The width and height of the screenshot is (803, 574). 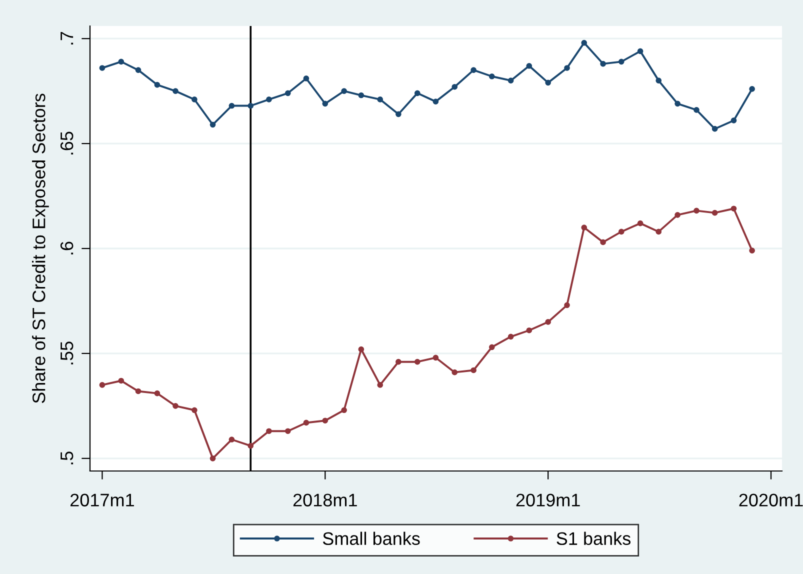 What do you see at coordinates (325, 500) in the screenshot?
I see `x-tick-label: 2018m1` at bounding box center [325, 500].